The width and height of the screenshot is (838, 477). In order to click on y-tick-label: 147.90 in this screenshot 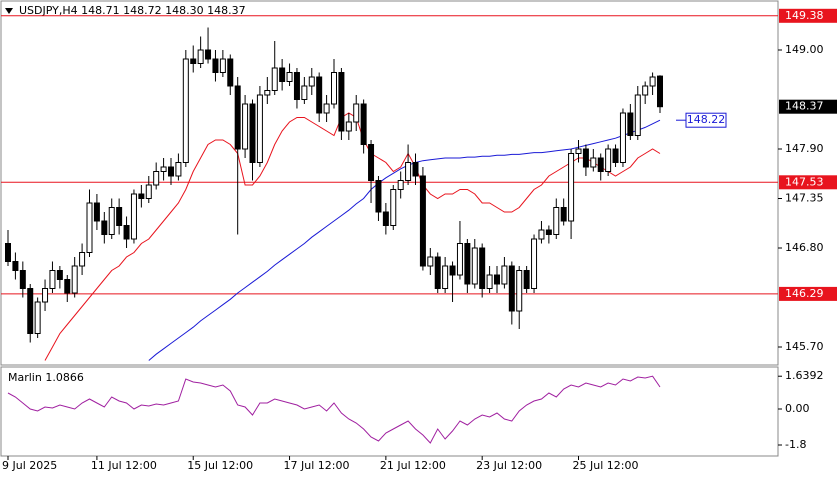, I will do `click(804, 148)`.